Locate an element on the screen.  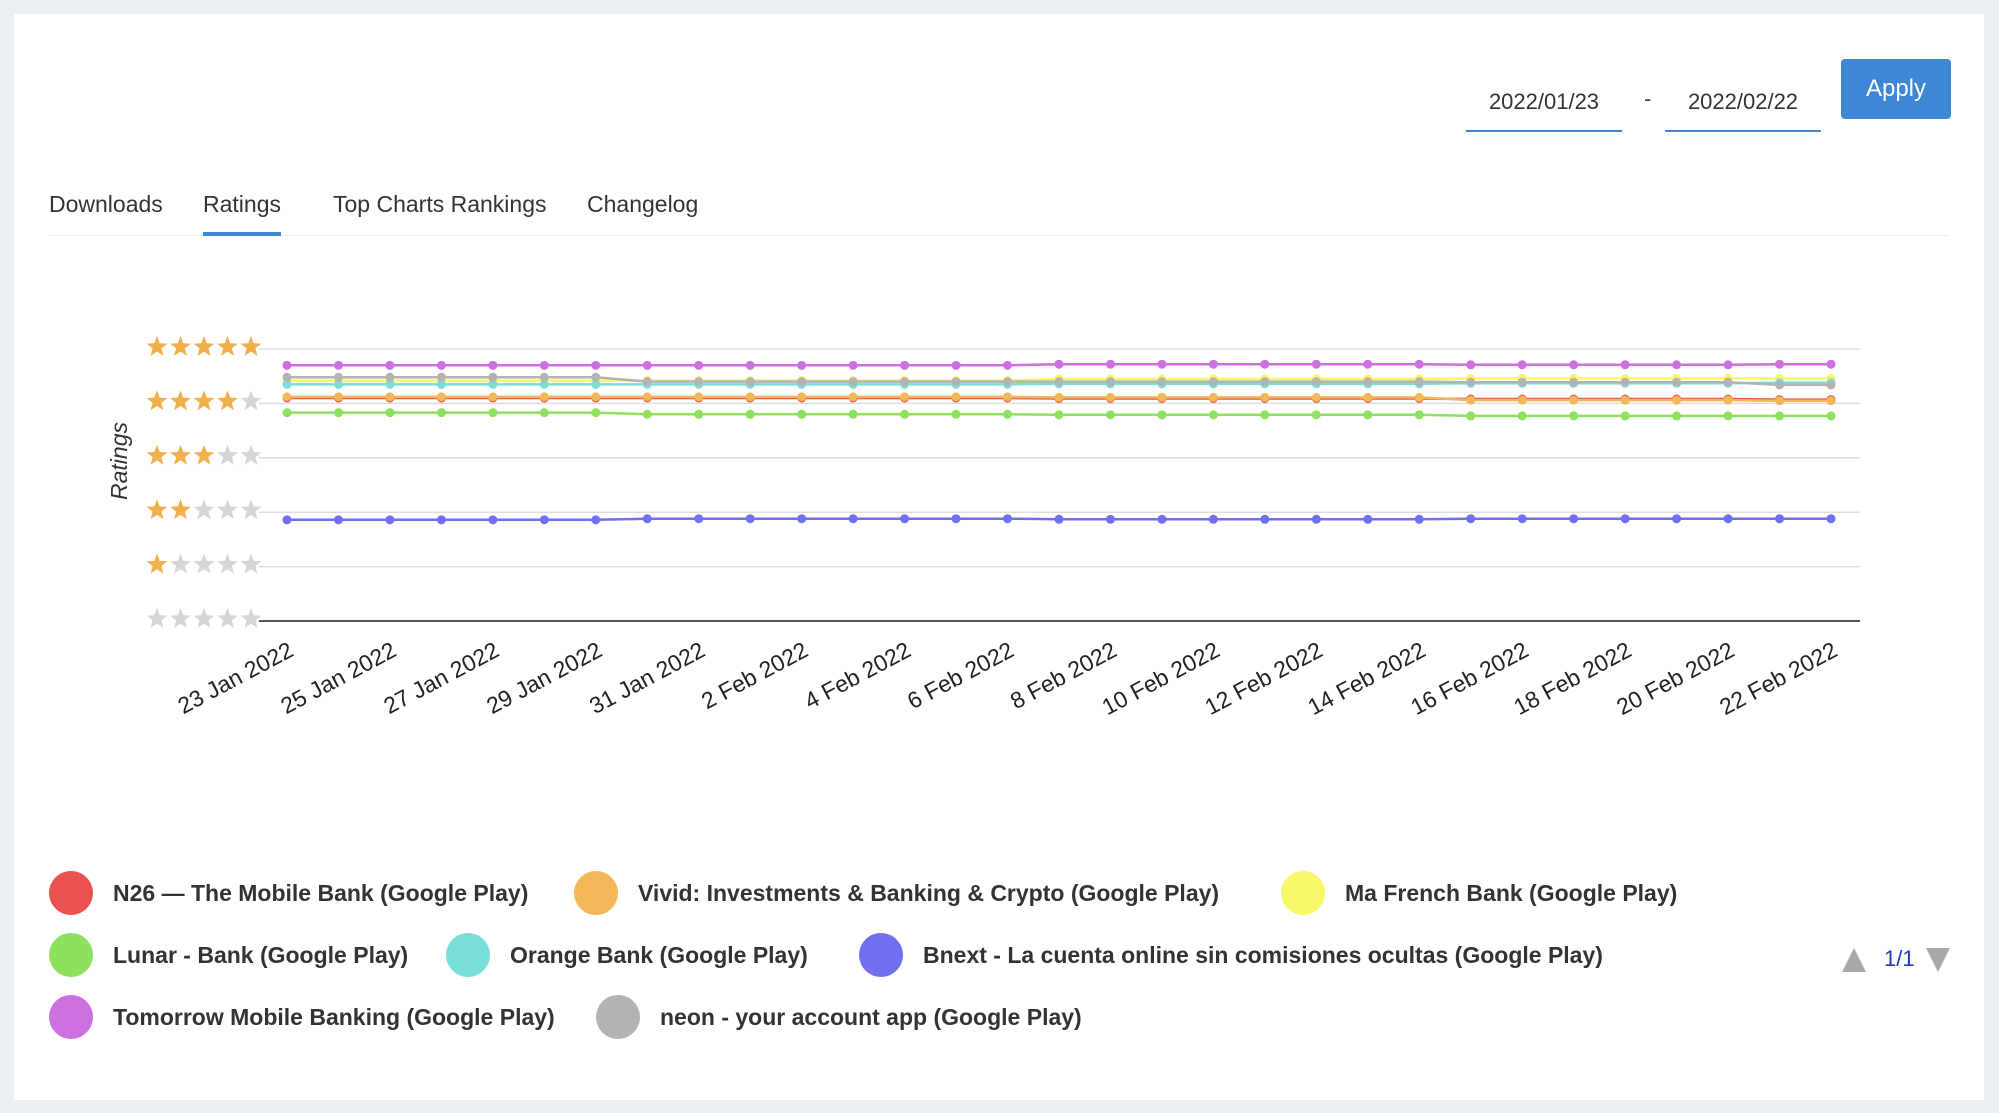
apply-button: Apply is located at coordinates (1896, 89).